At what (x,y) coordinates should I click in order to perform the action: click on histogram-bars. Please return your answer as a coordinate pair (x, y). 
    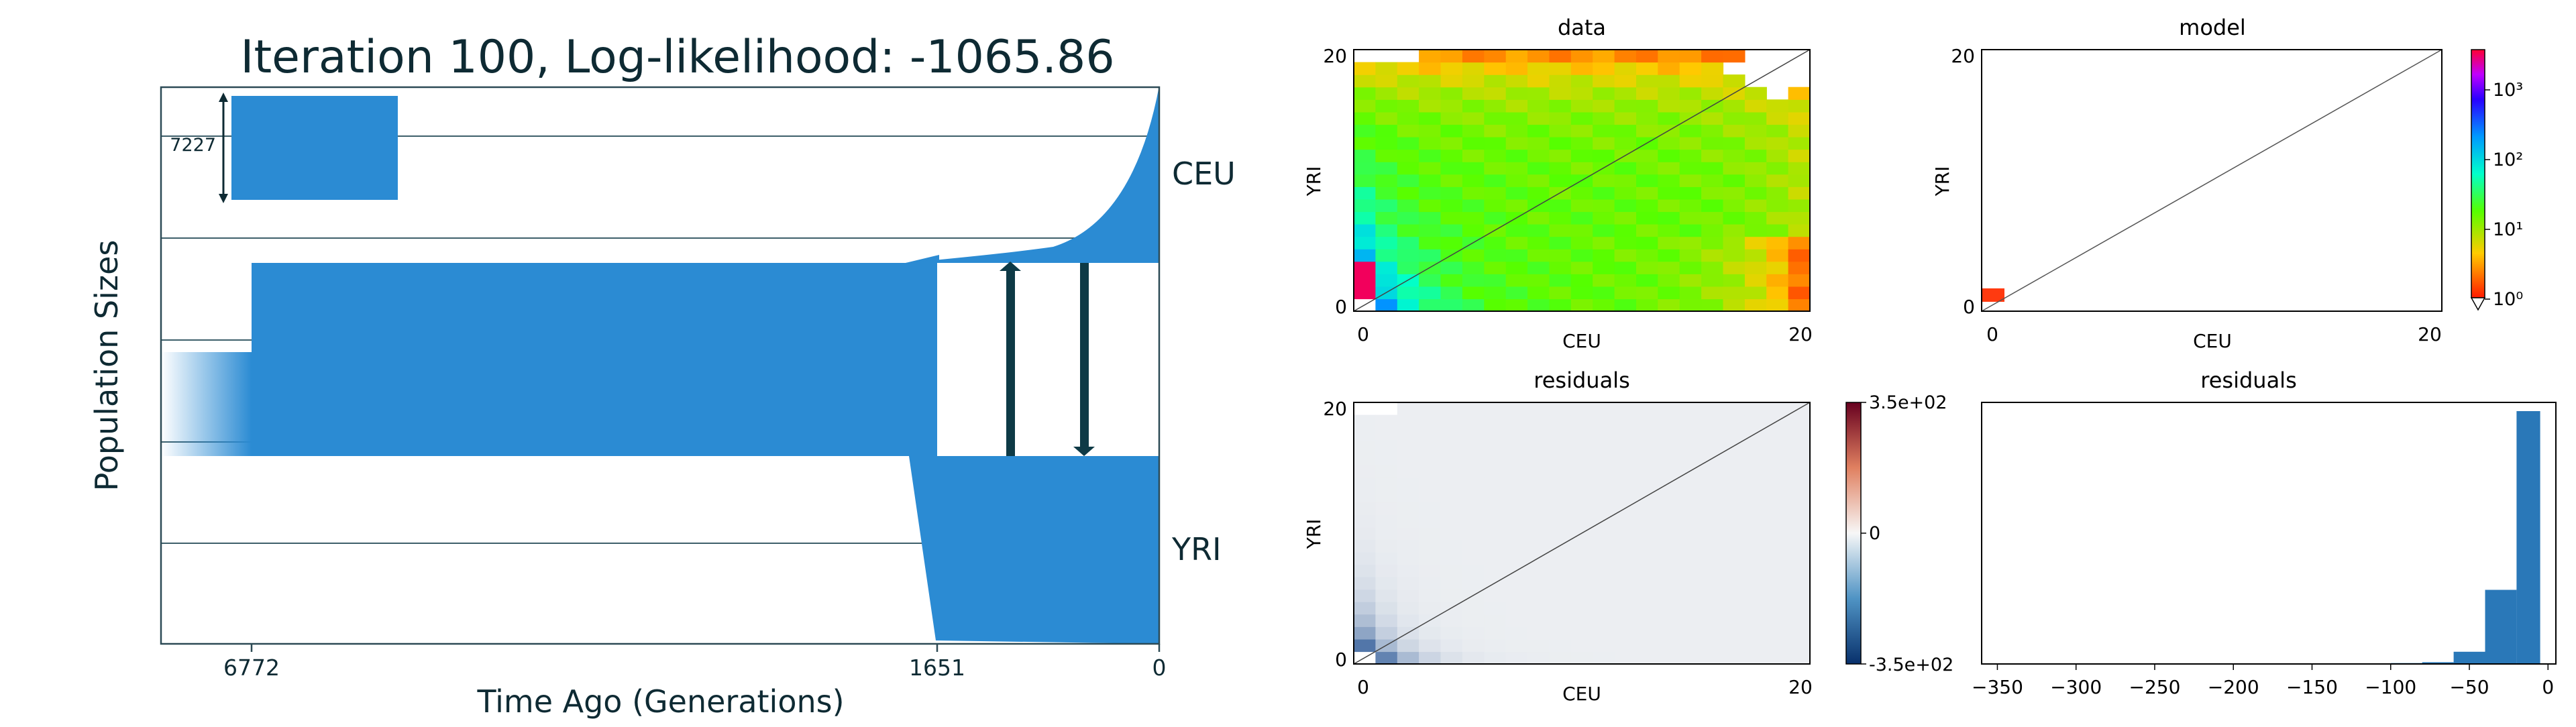
    Looking at the image, I should click on (2386, 537).